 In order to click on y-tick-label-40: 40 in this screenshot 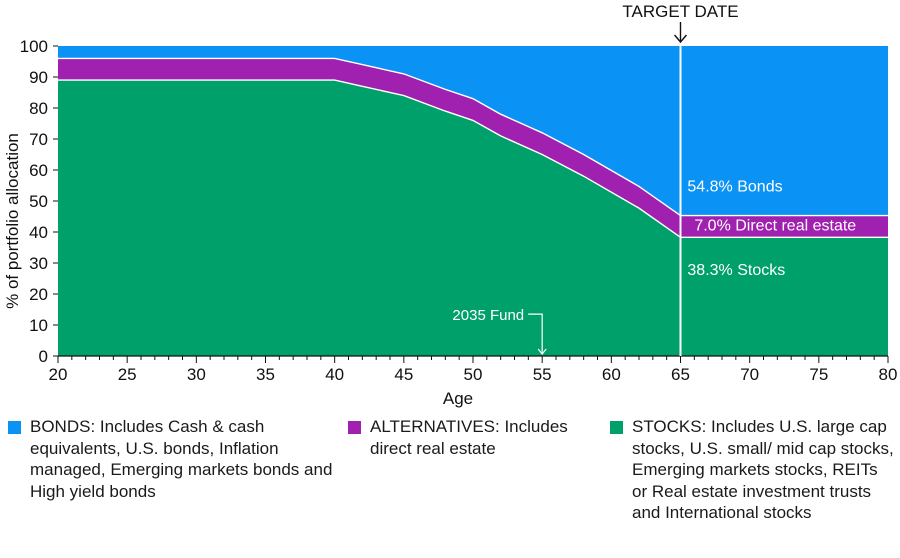, I will do `click(38, 232)`.